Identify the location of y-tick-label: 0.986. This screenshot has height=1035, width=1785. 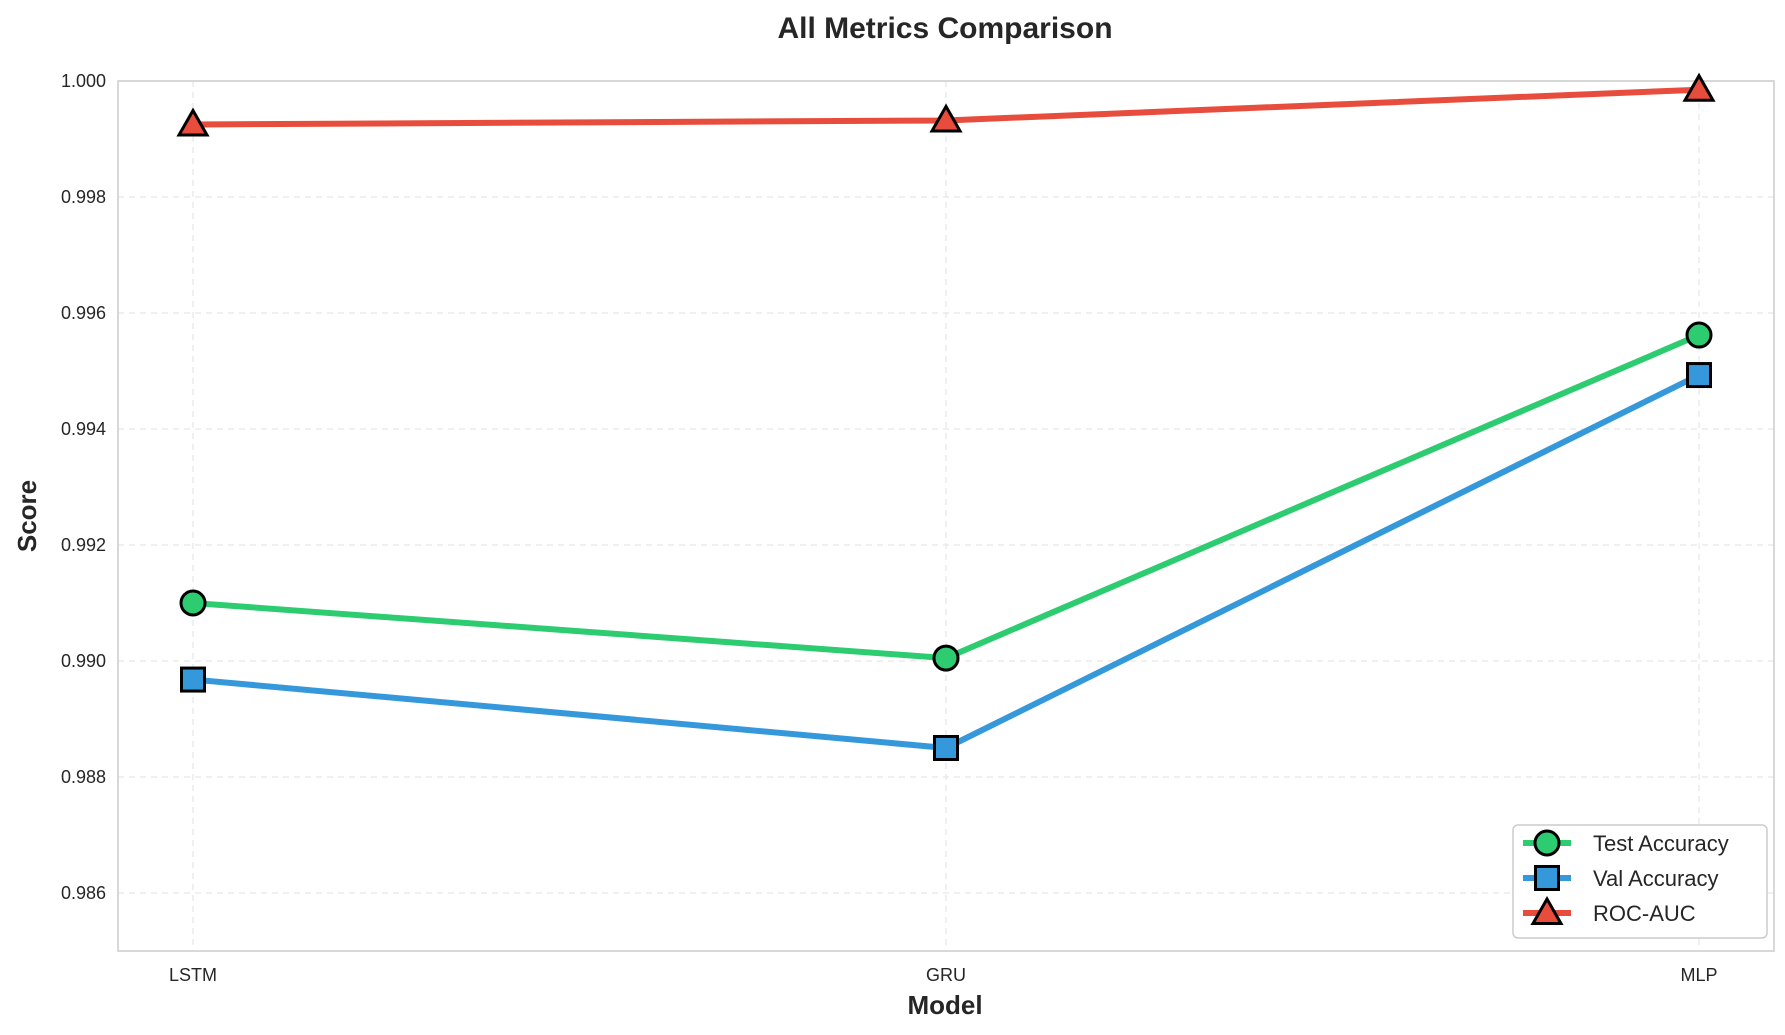
(83, 893).